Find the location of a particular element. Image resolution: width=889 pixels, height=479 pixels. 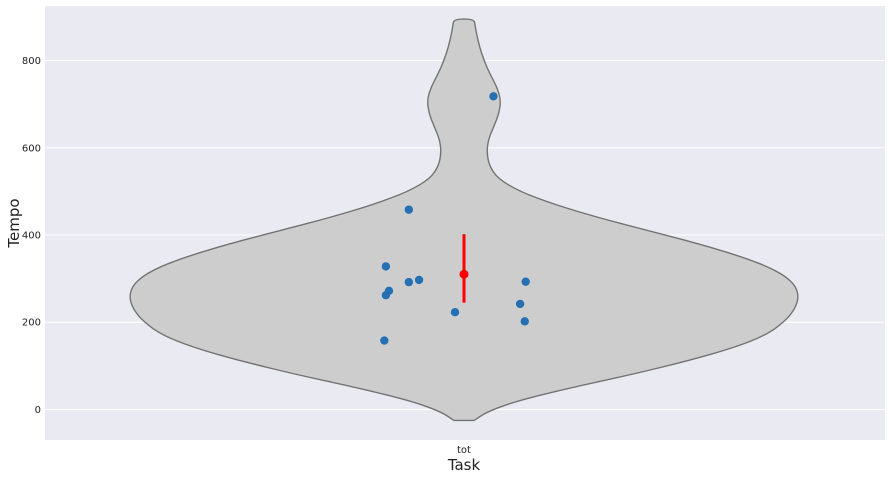

y-tick-label: 400 is located at coordinates (31, 235).